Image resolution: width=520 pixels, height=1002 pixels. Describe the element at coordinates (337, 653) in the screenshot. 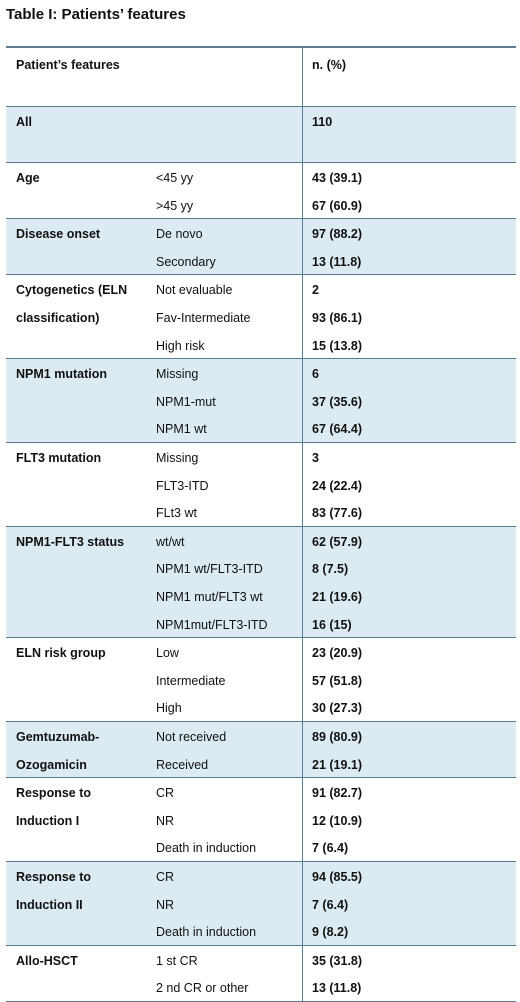

I see `feature-value: 23 (20.9)` at that location.